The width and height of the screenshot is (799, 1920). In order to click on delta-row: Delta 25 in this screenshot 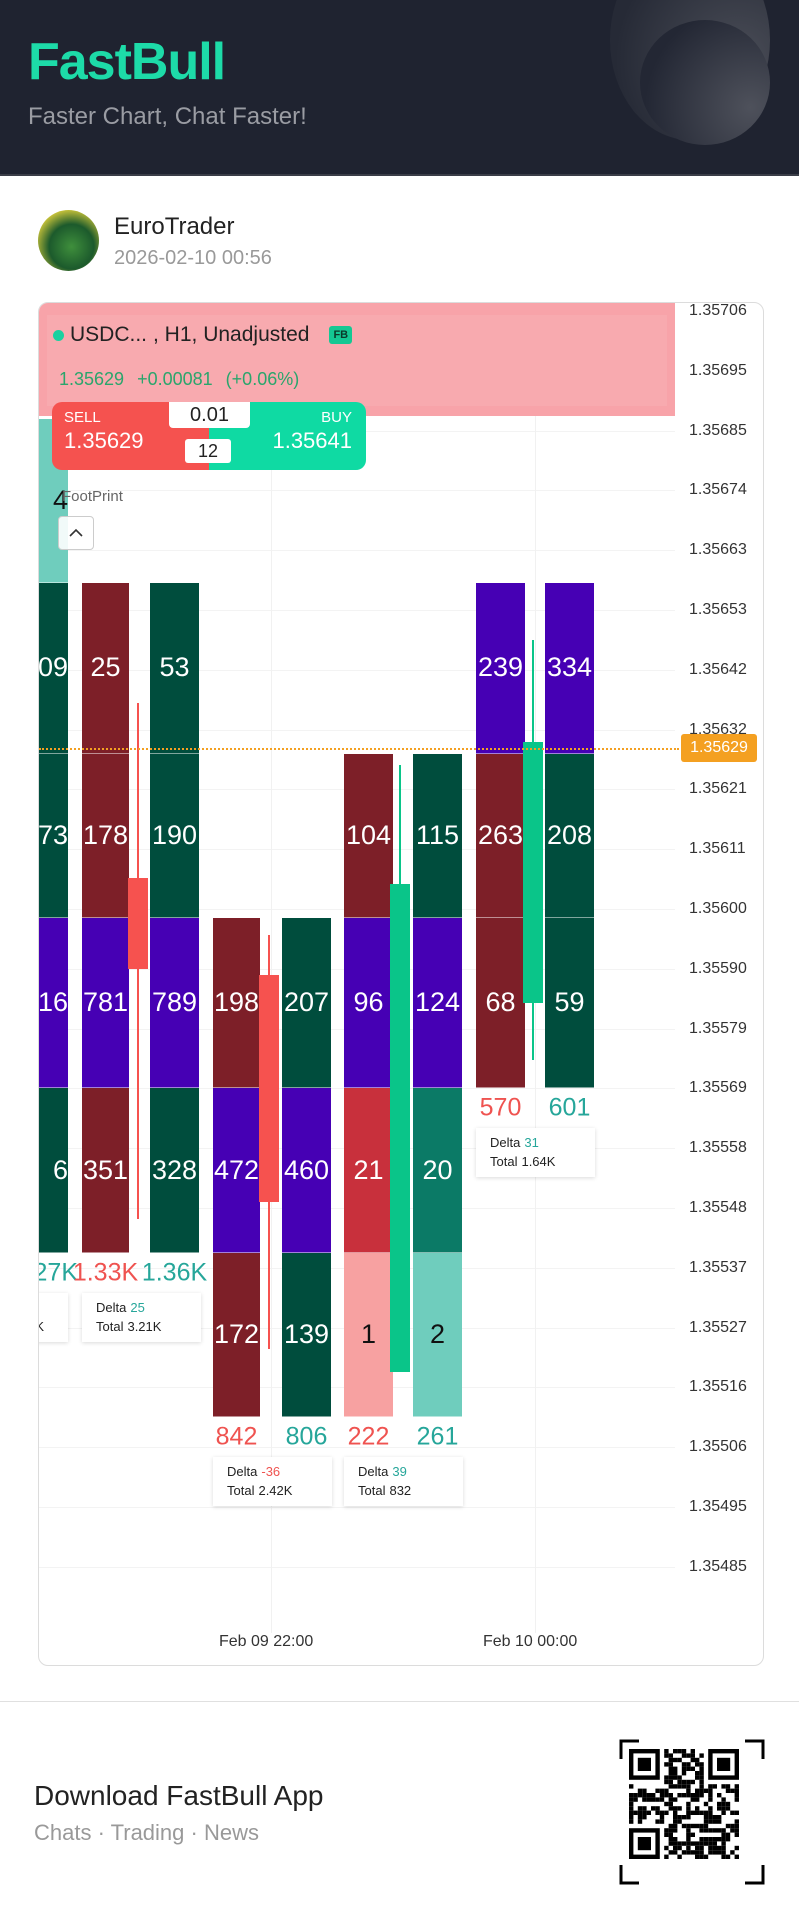, I will do `click(148, 1307)`.